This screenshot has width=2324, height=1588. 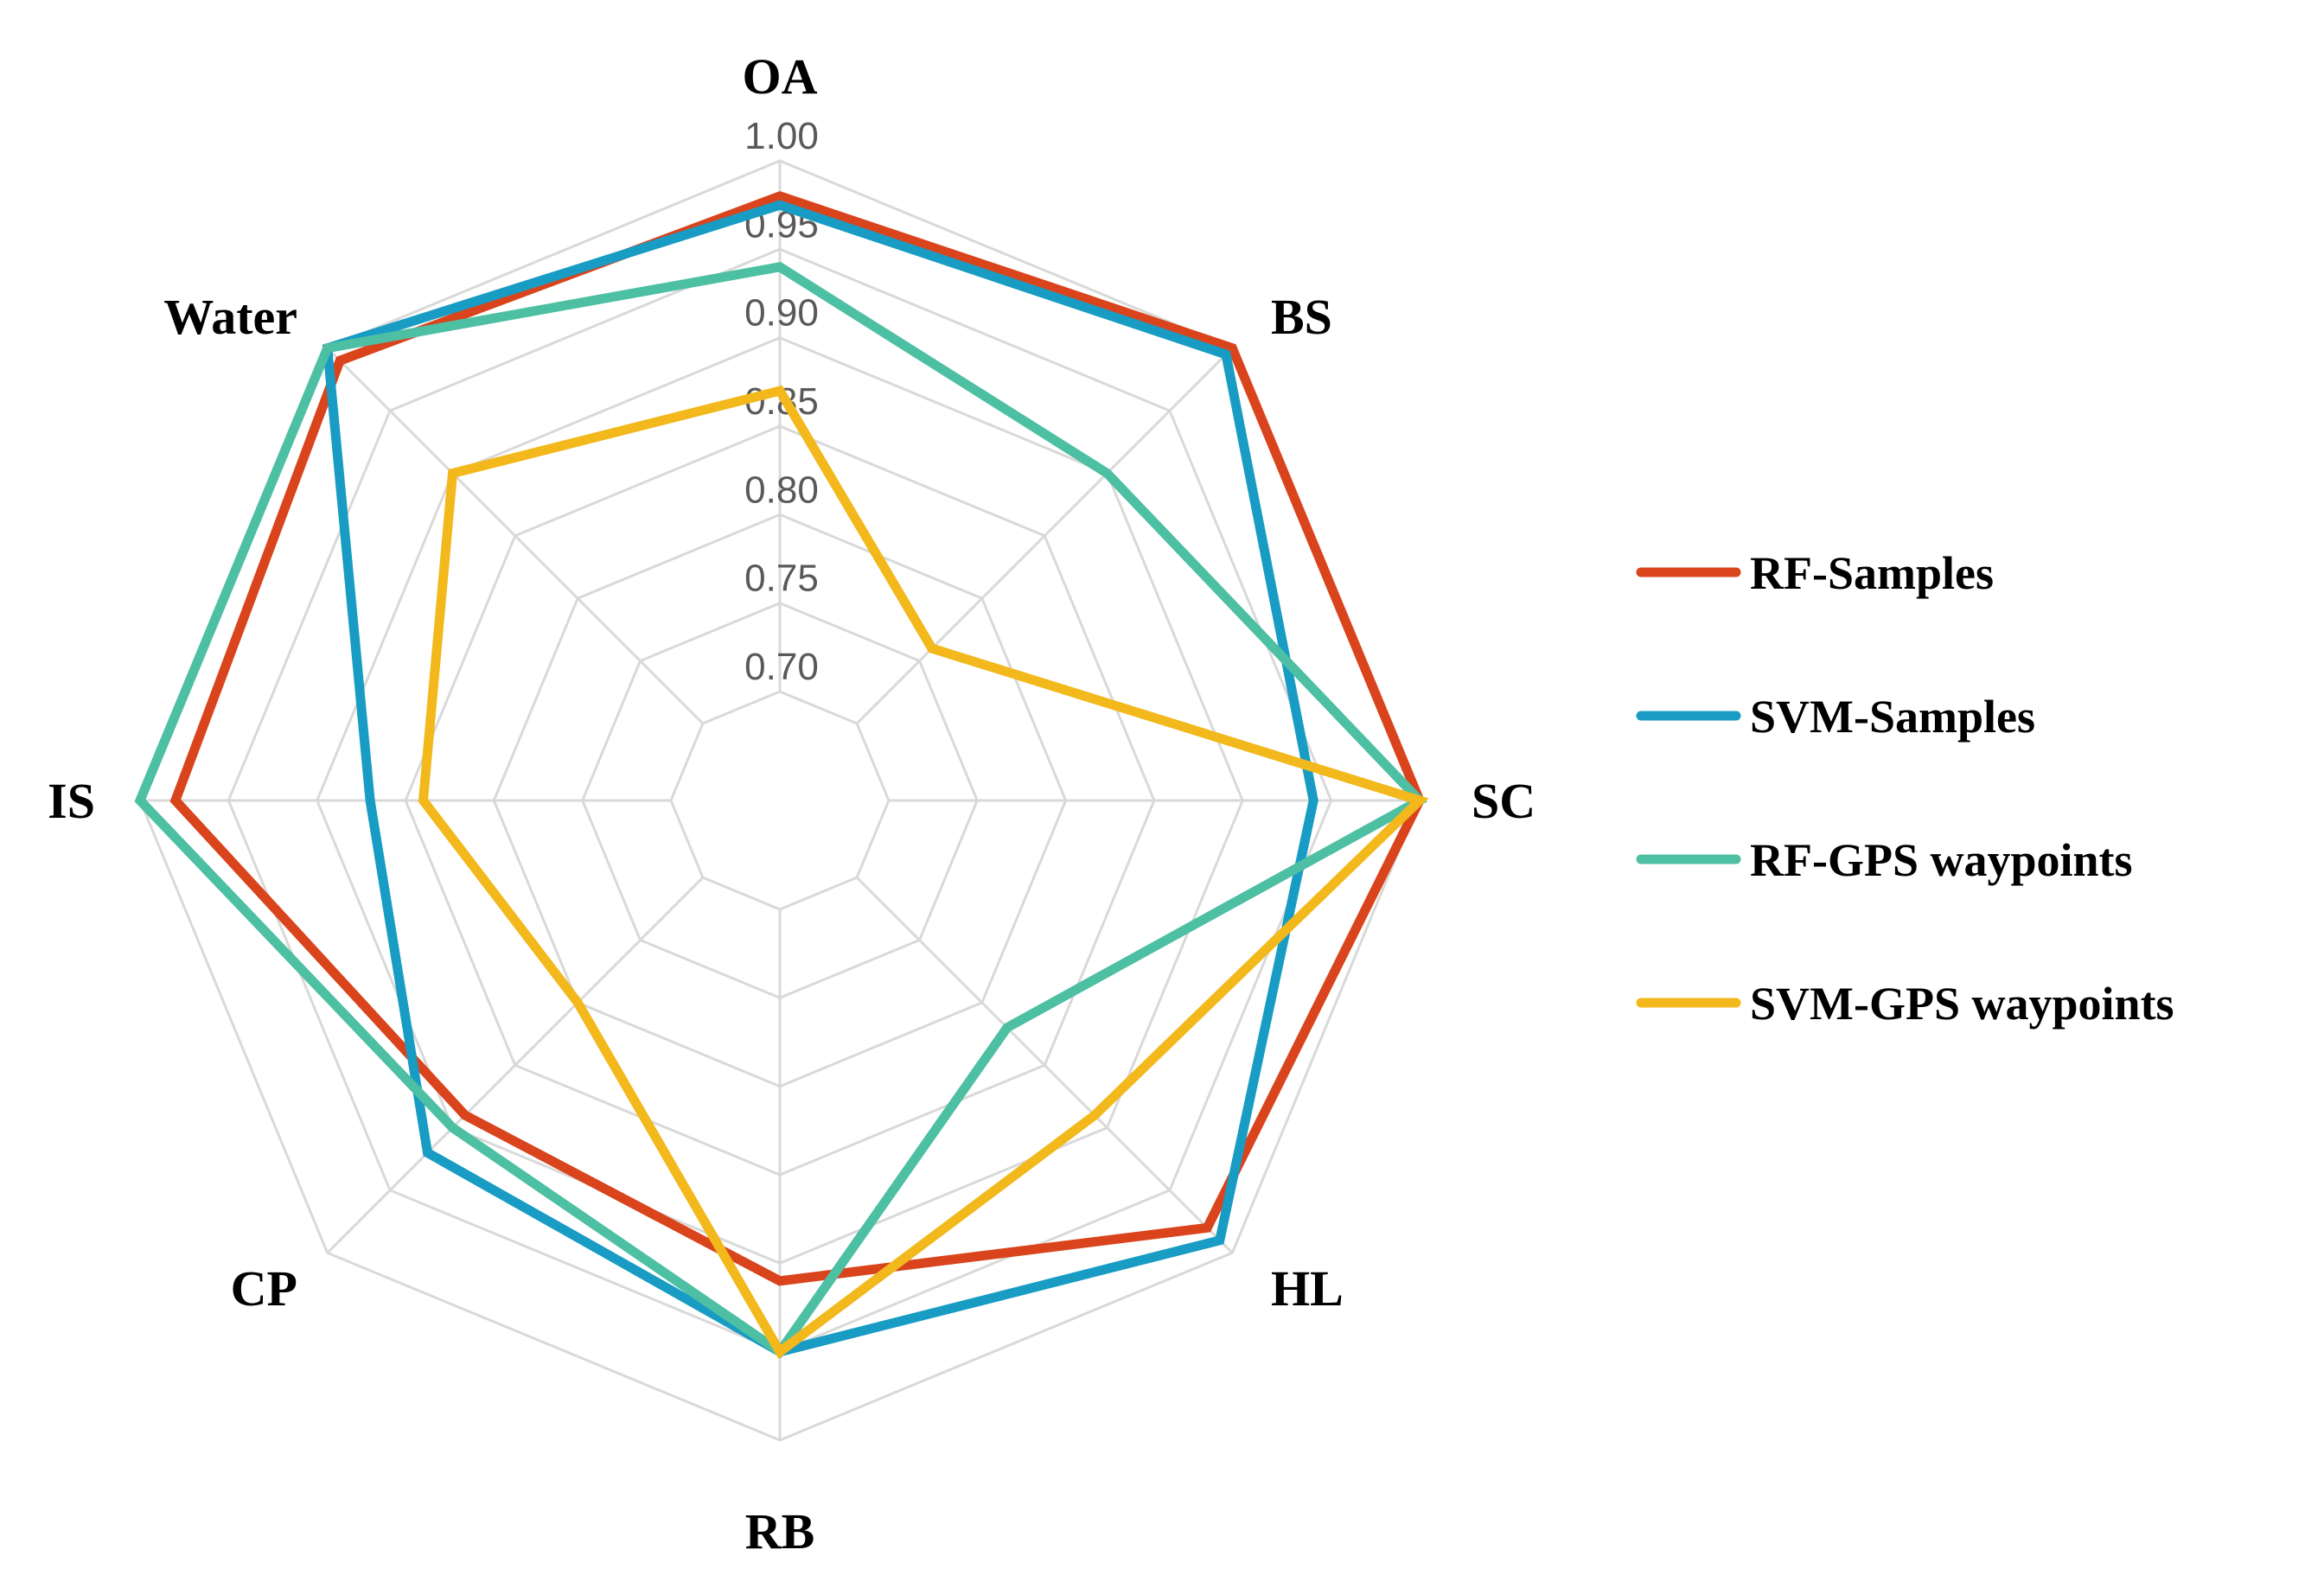 What do you see at coordinates (515, 535) in the screenshot?
I see `grid-spoke-water` at bounding box center [515, 535].